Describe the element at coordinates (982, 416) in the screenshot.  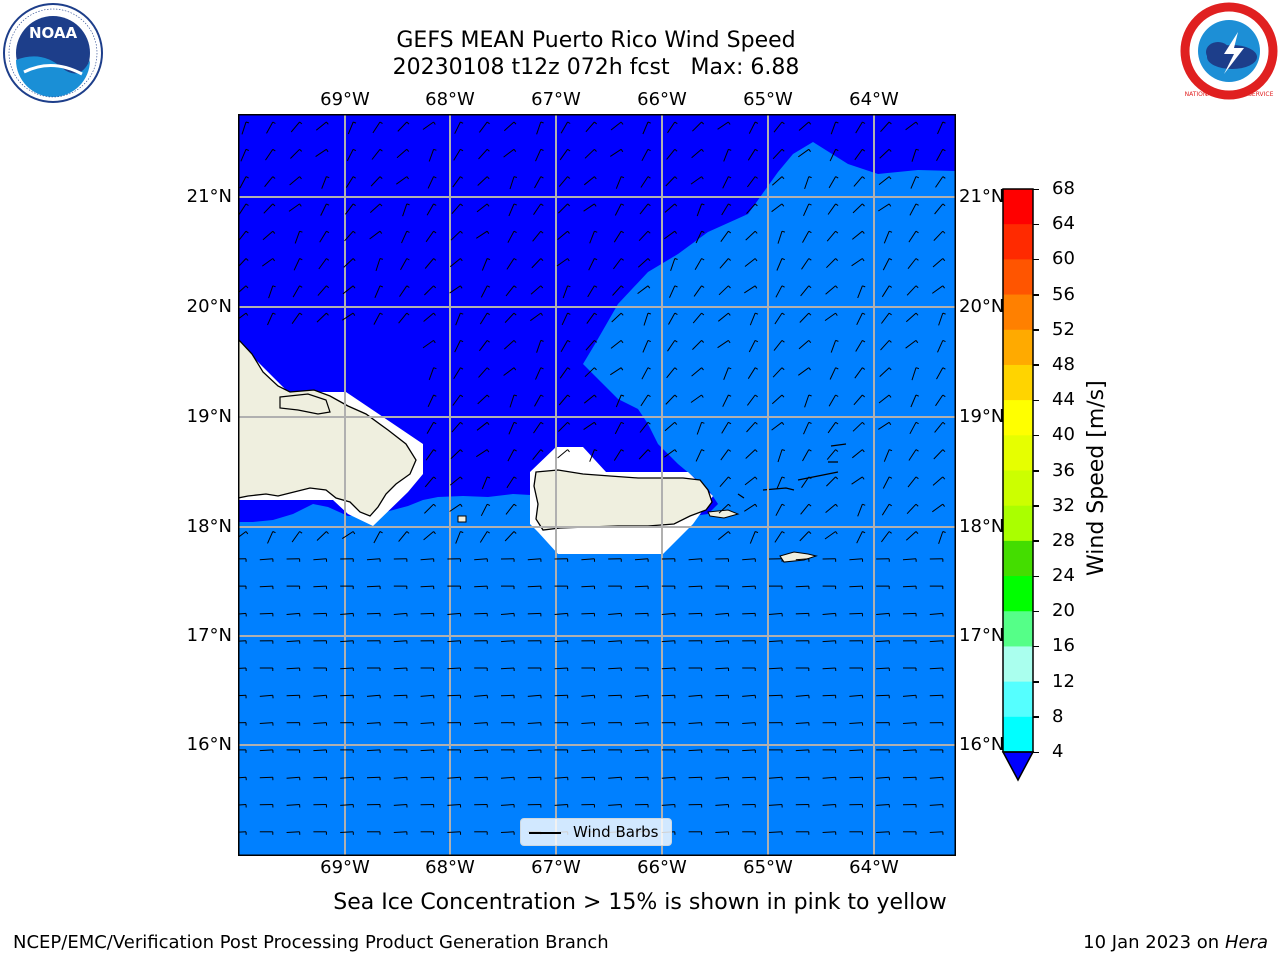
I see `lat-tick-right-19: 19°N` at that location.